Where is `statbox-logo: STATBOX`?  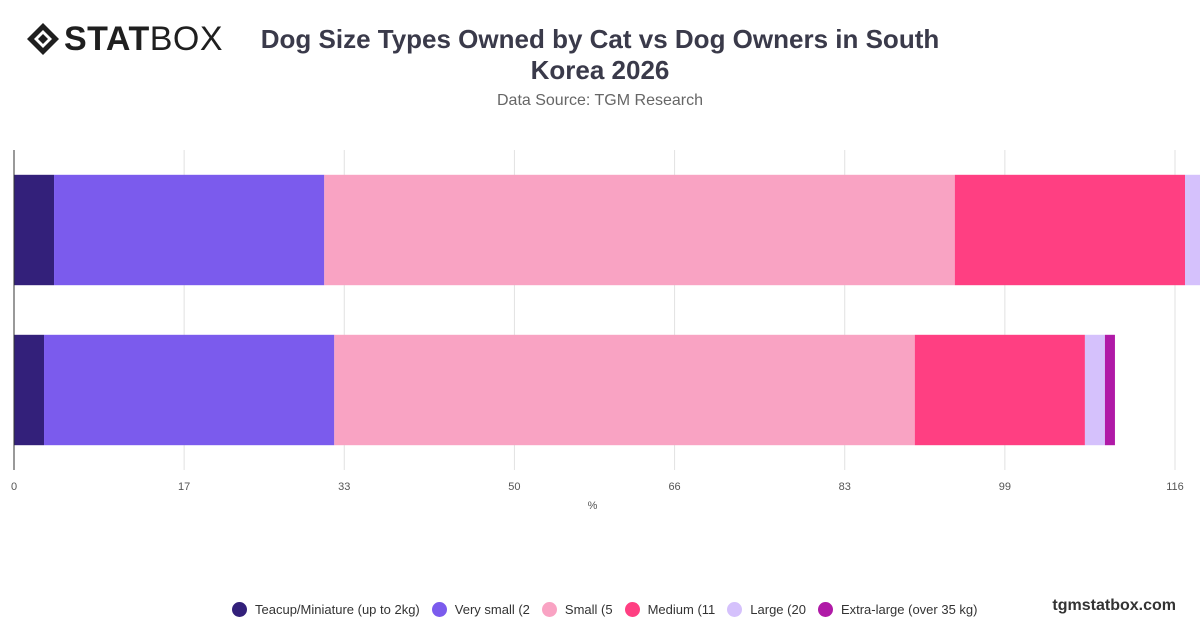 statbox-logo: STATBOX is located at coordinates (124, 39).